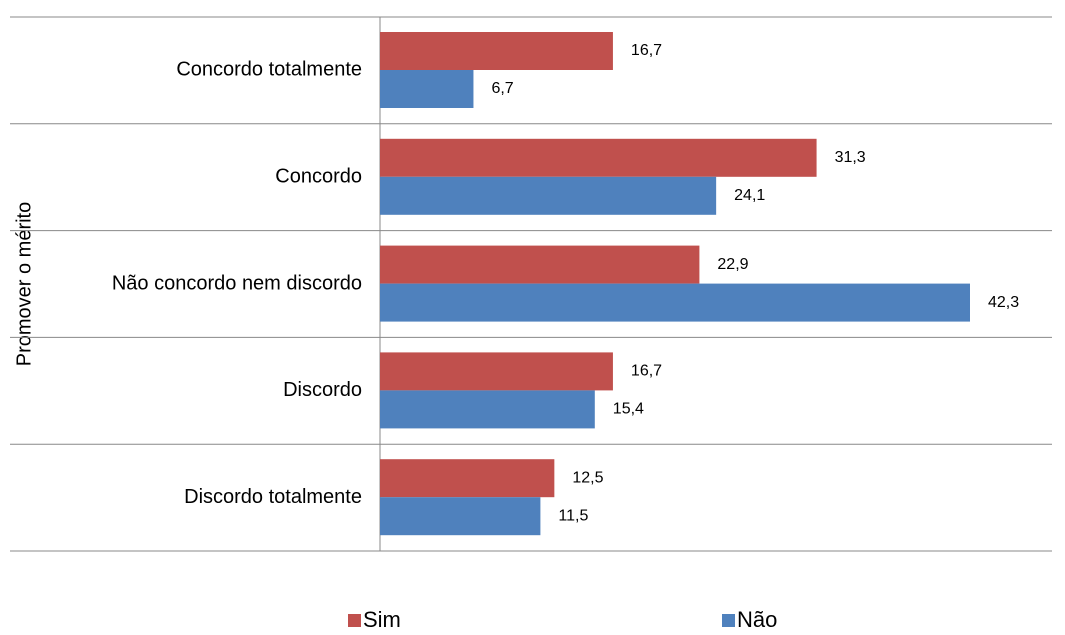 The width and height of the screenshot is (1065, 635). I want to click on value-label: 6,7, so click(502, 88).